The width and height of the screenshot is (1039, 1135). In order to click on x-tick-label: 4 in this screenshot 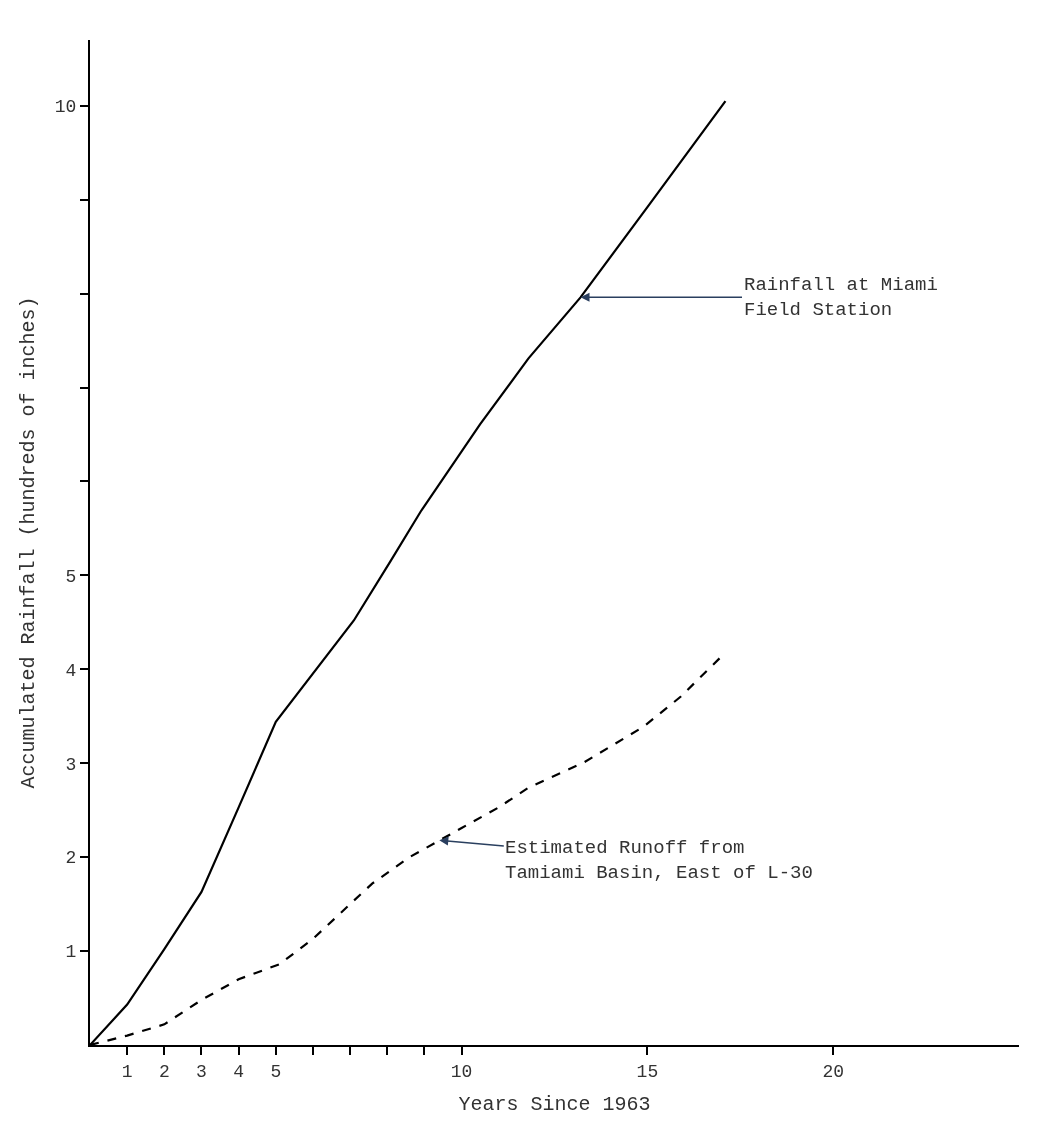, I will do `click(239, 1071)`.